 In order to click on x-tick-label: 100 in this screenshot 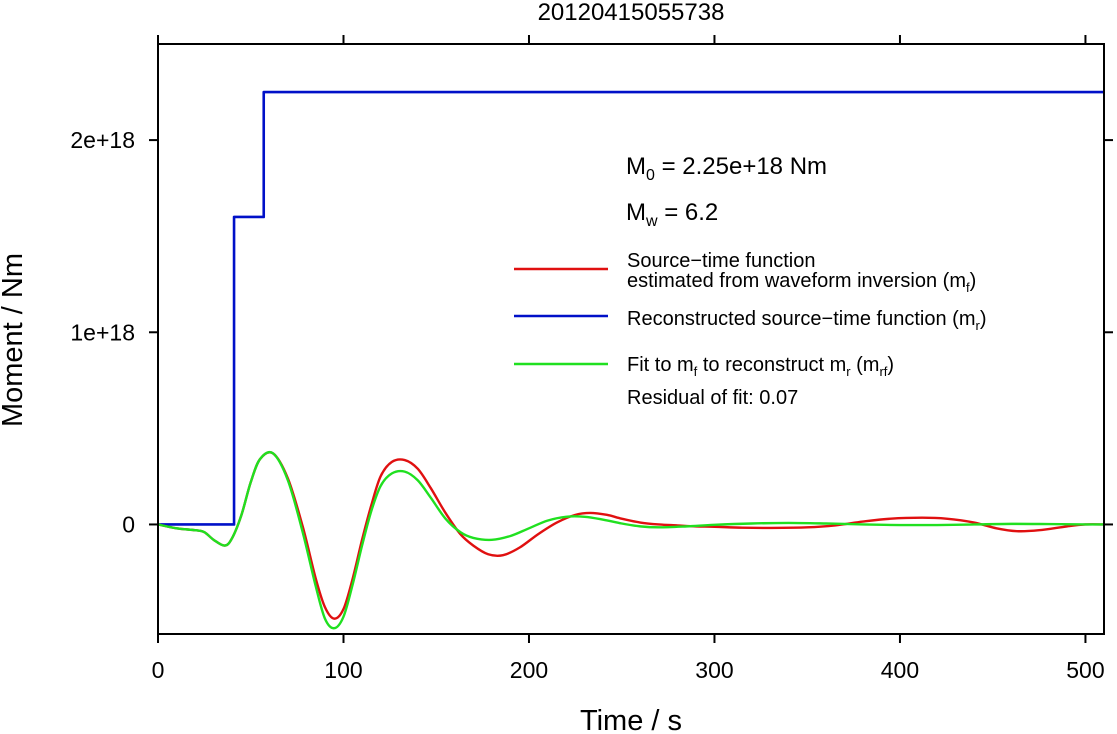, I will do `click(343, 670)`.